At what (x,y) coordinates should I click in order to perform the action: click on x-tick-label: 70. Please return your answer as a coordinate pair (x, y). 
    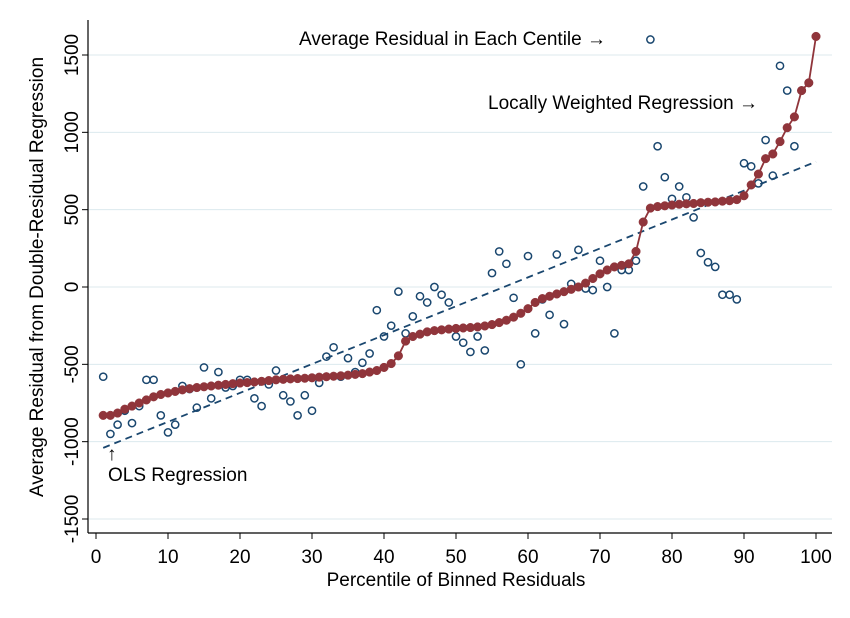
    Looking at the image, I should click on (599, 557).